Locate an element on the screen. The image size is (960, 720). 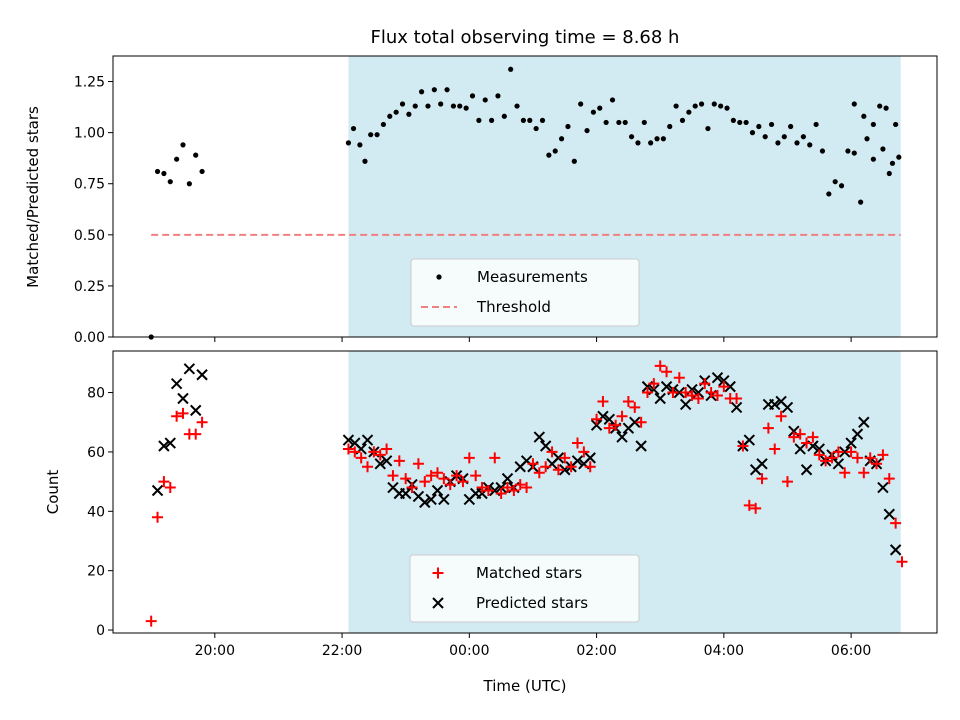
legend-label-predicted: Predicted stars is located at coordinates (532, 603).